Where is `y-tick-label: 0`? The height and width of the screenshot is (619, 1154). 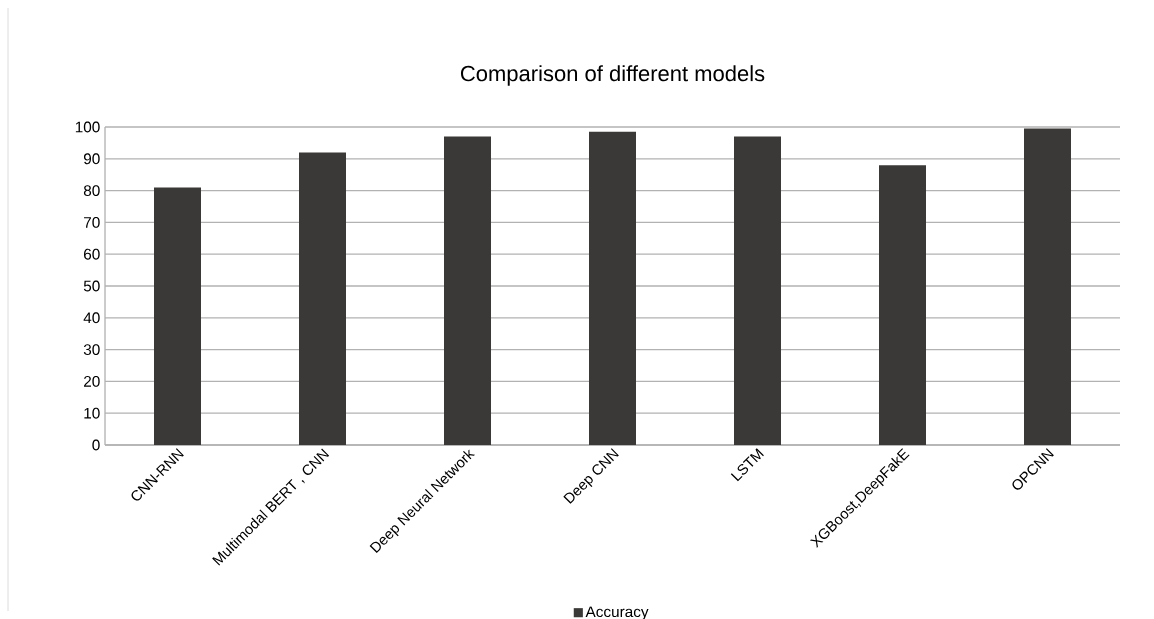
y-tick-label: 0 is located at coordinates (96, 445).